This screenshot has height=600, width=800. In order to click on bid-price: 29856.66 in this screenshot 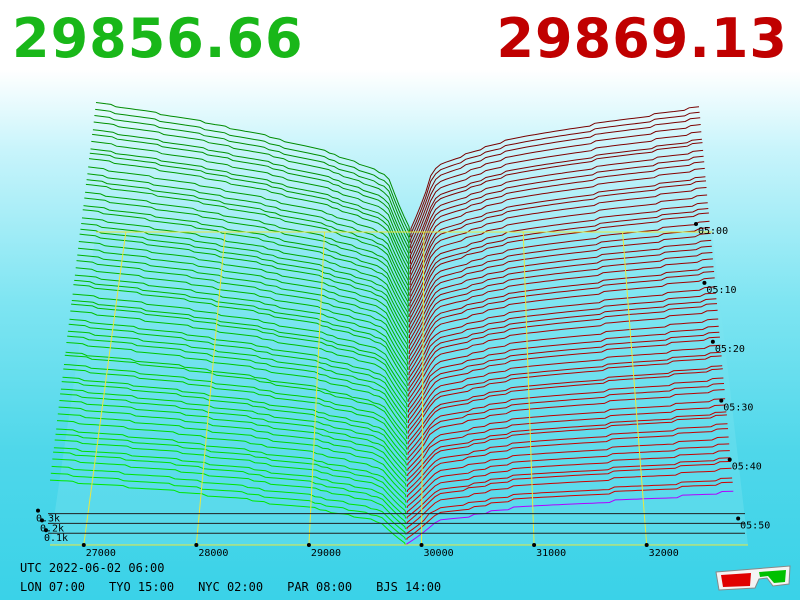, I will do `click(158, 38)`.